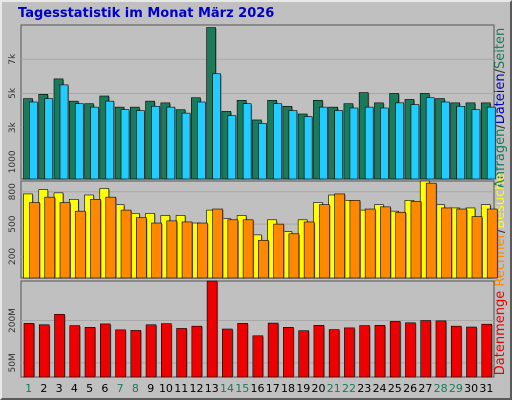  I want to click on x-tick-label-day-24: 24, so click(380, 388).